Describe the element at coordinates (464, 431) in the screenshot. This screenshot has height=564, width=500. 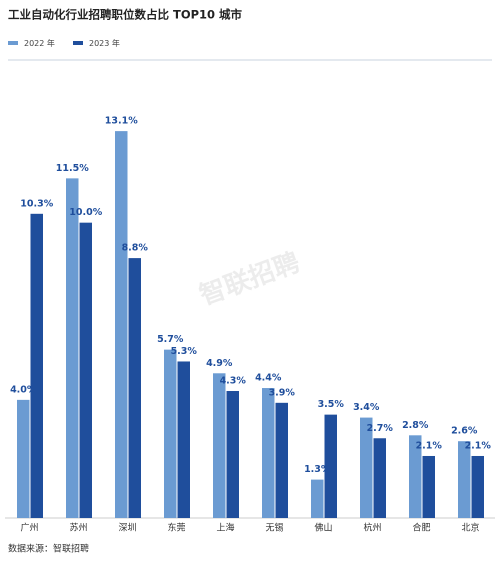
I see `value-label: 2.6%` at that location.